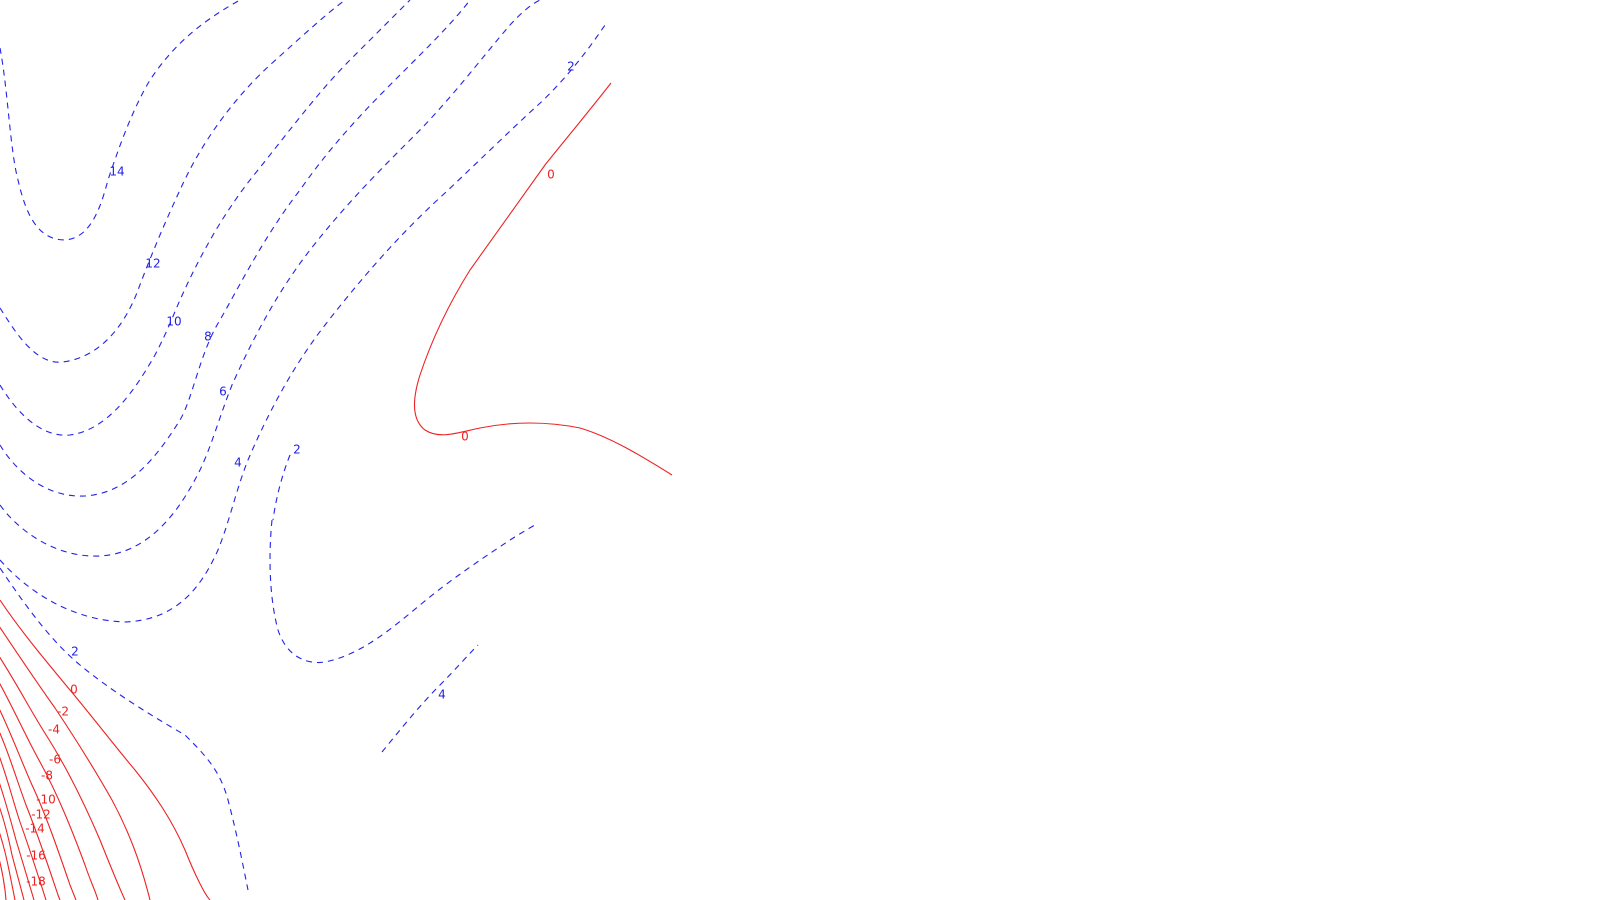  Describe the element at coordinates (35, 829) in the screenshot. I see `contour-label-neg14: -14` at that location.